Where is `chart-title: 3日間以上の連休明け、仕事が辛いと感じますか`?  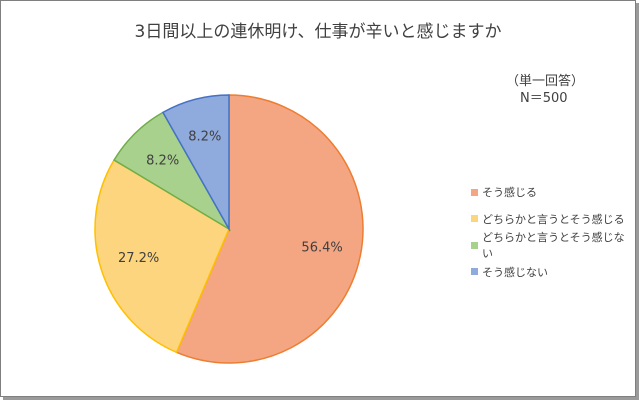
chart-title: 3日間以上の連休明け、仕事が辛いと感じますか is located at coordinates (318, 32).